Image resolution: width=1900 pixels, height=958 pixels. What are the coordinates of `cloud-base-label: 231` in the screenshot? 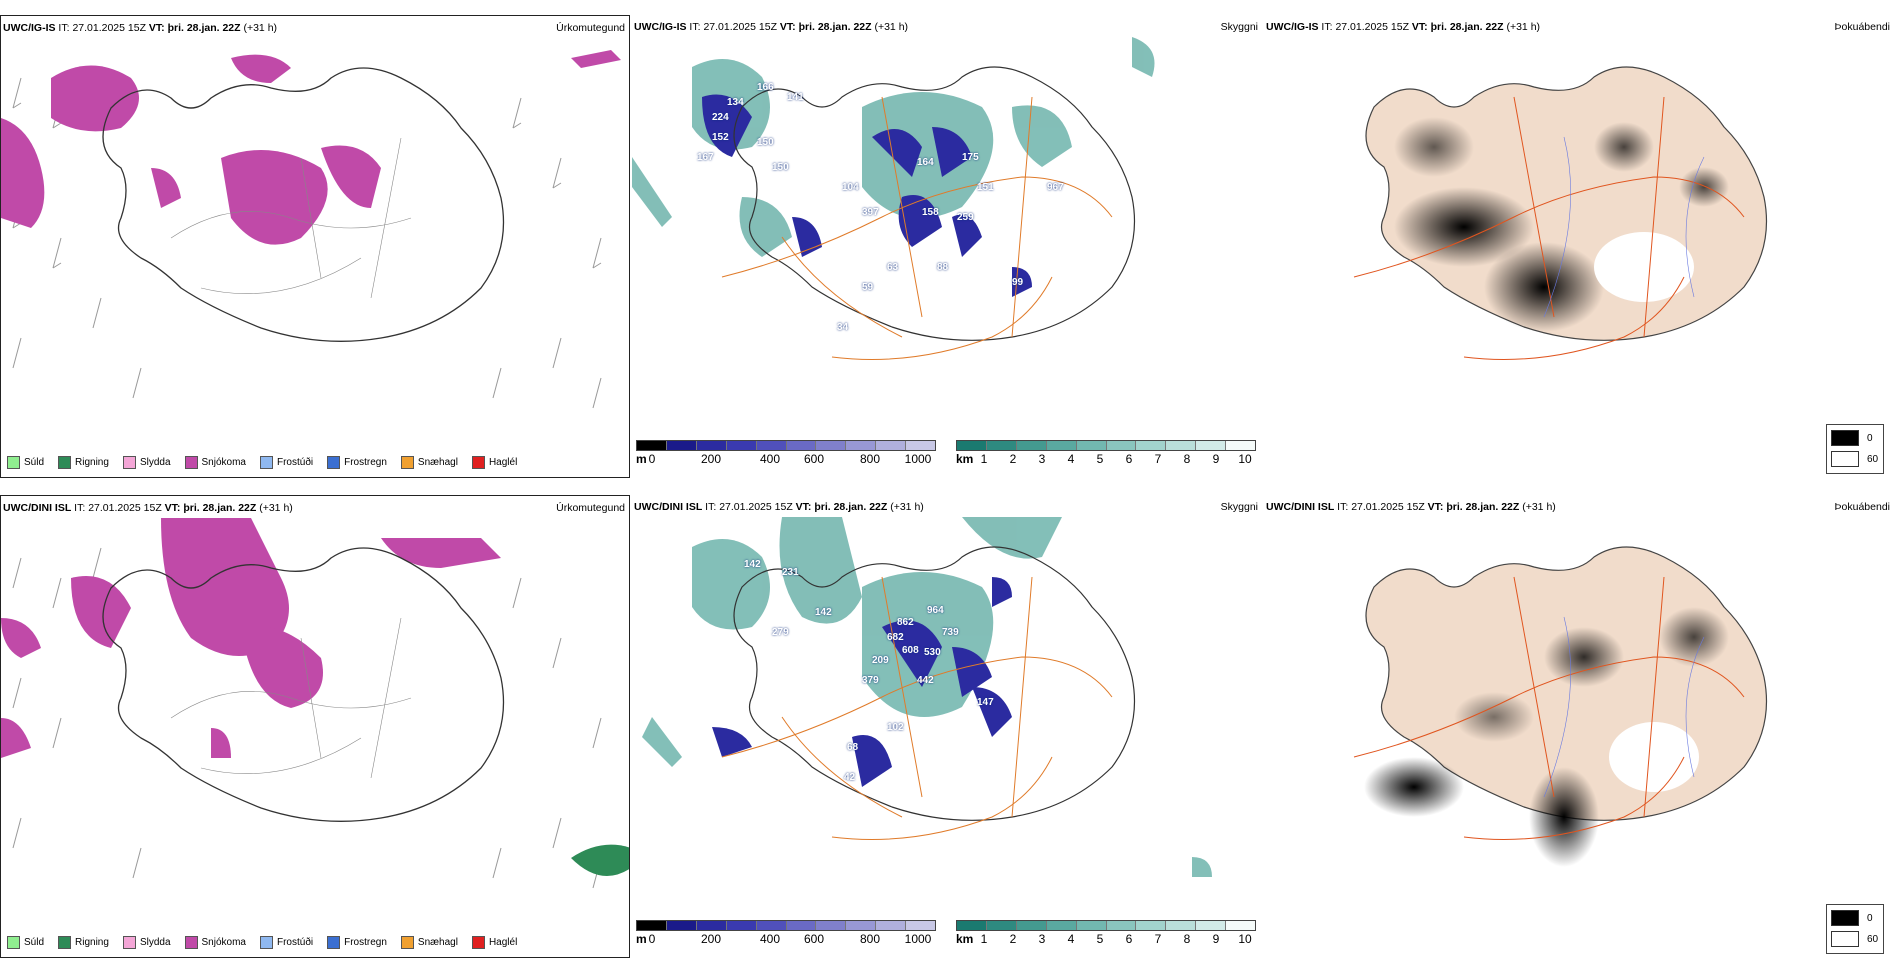 It's located at (790, 572).